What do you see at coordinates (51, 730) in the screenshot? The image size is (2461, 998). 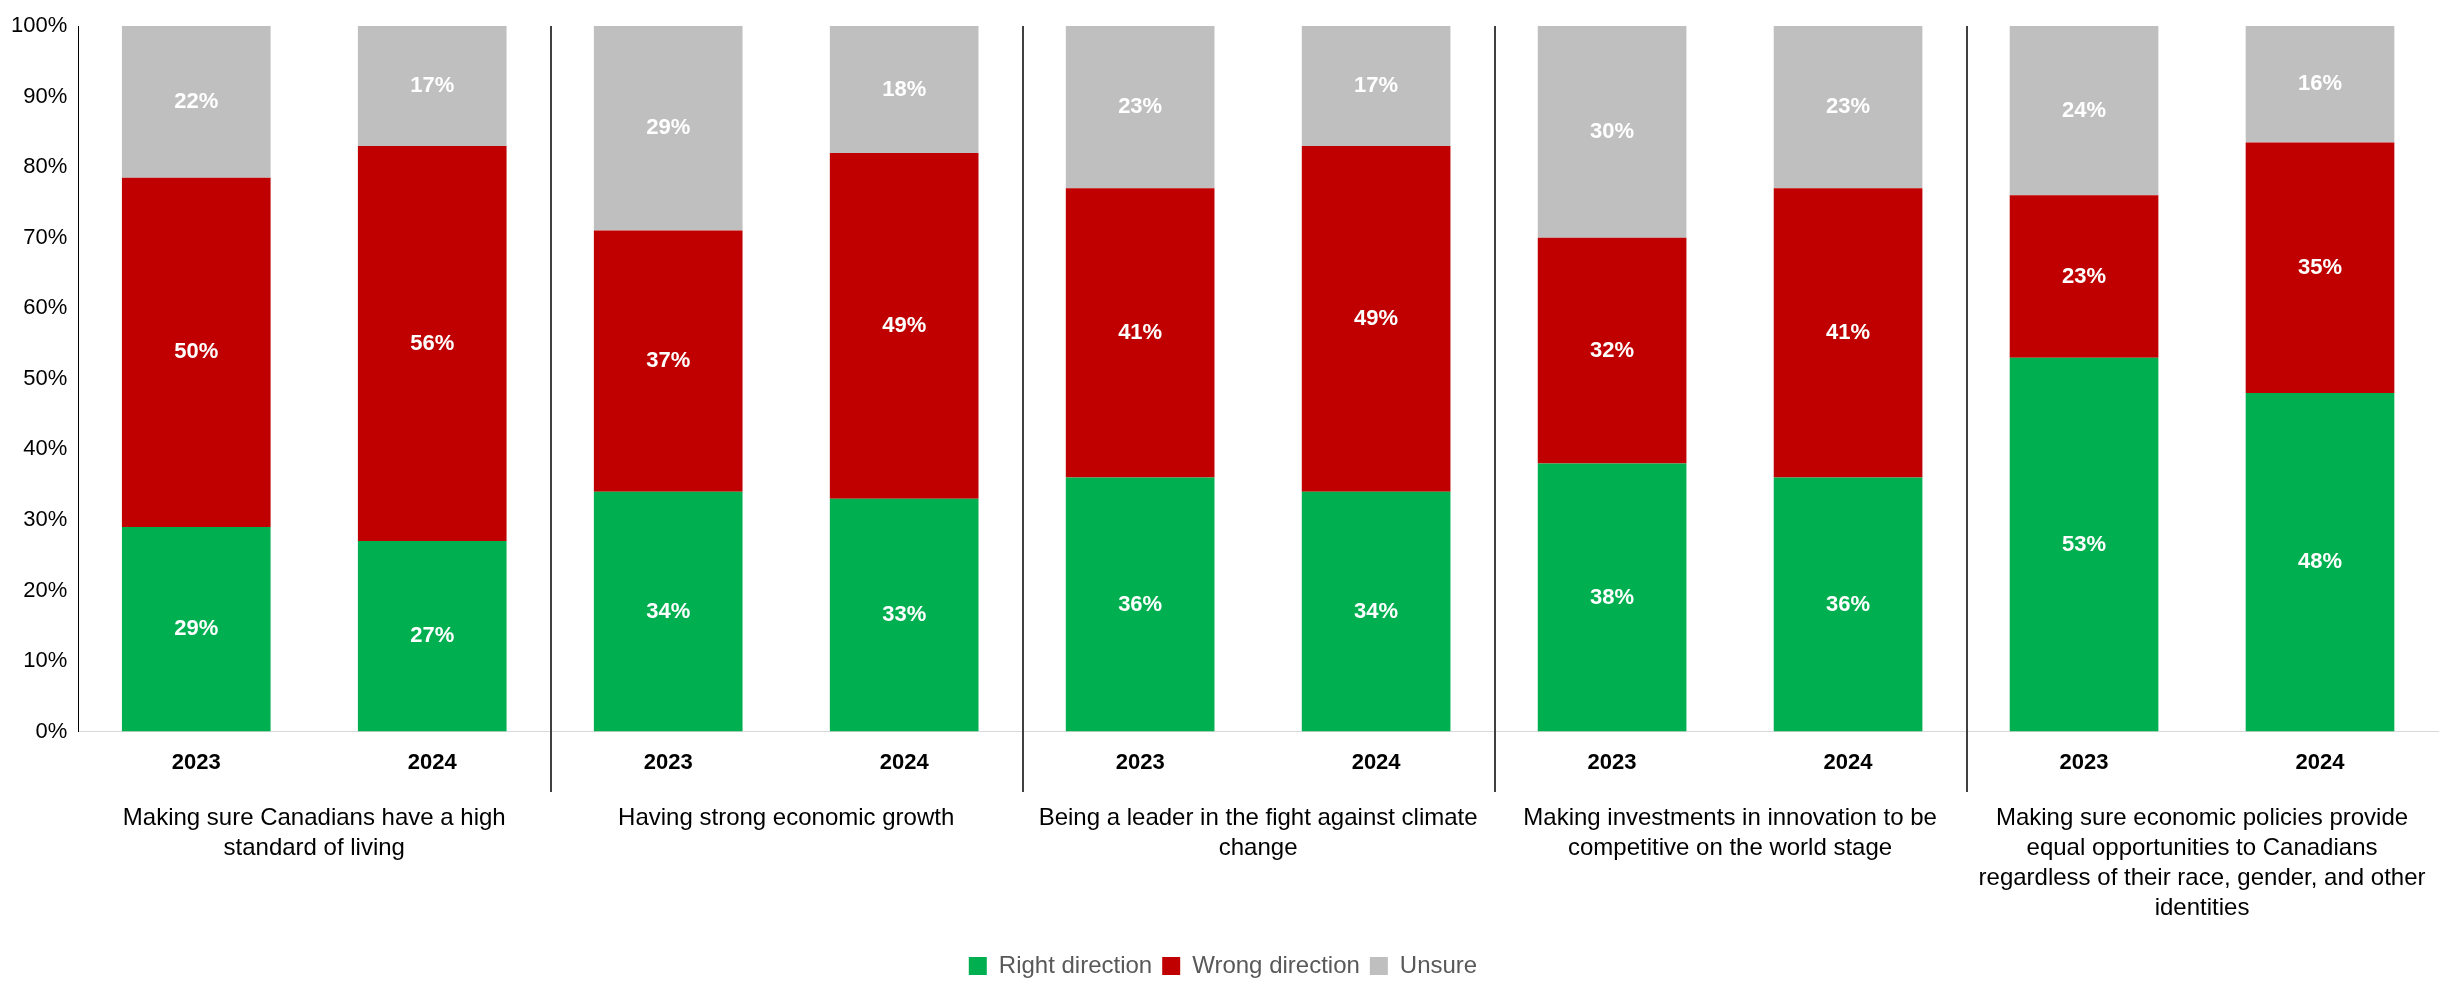 I see `y-tick-label: 0%` at bounding box center [51, 730].